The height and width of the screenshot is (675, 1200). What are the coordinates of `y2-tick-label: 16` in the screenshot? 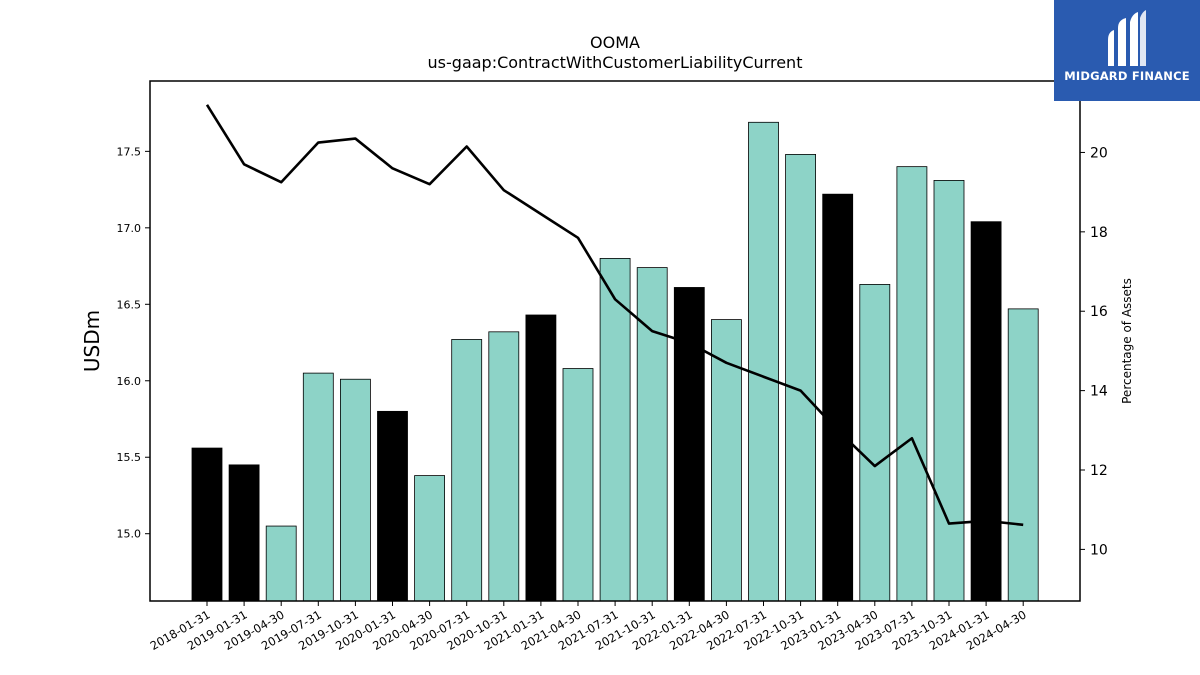 It's located at (1099, 312).